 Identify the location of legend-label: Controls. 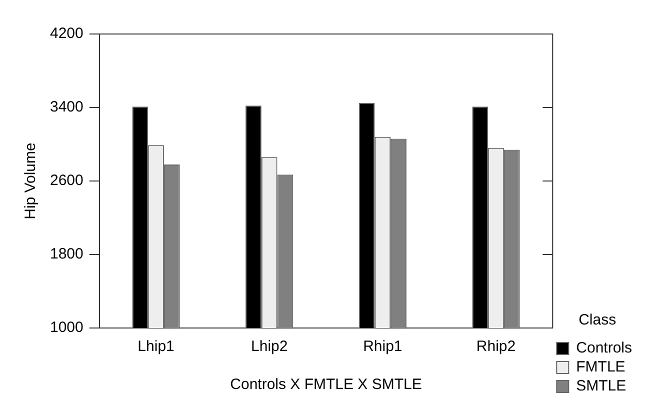
(604, 348).